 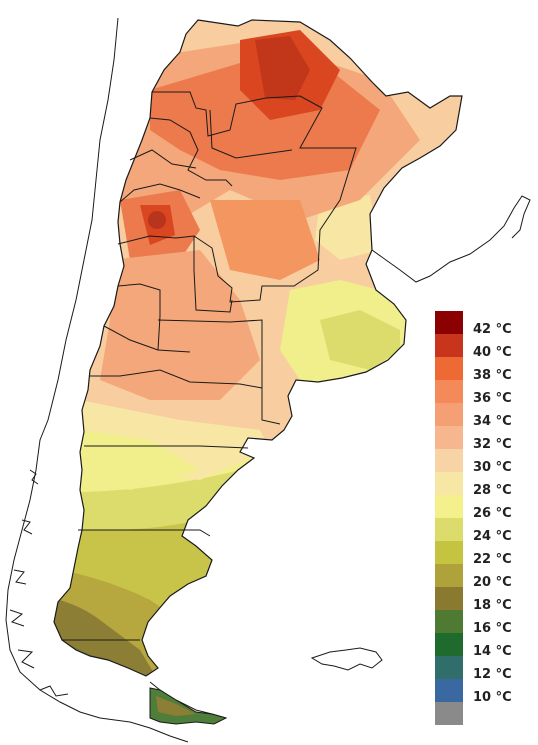 I want to click on legend-item: 28 °C, so click(x=485, y=485).